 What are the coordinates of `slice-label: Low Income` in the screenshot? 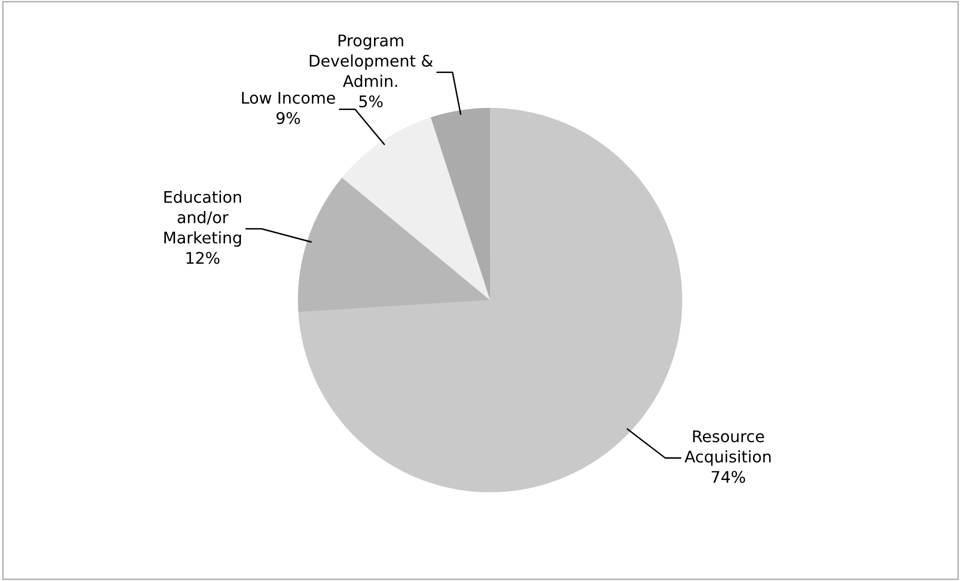 It's located at (288, 98).